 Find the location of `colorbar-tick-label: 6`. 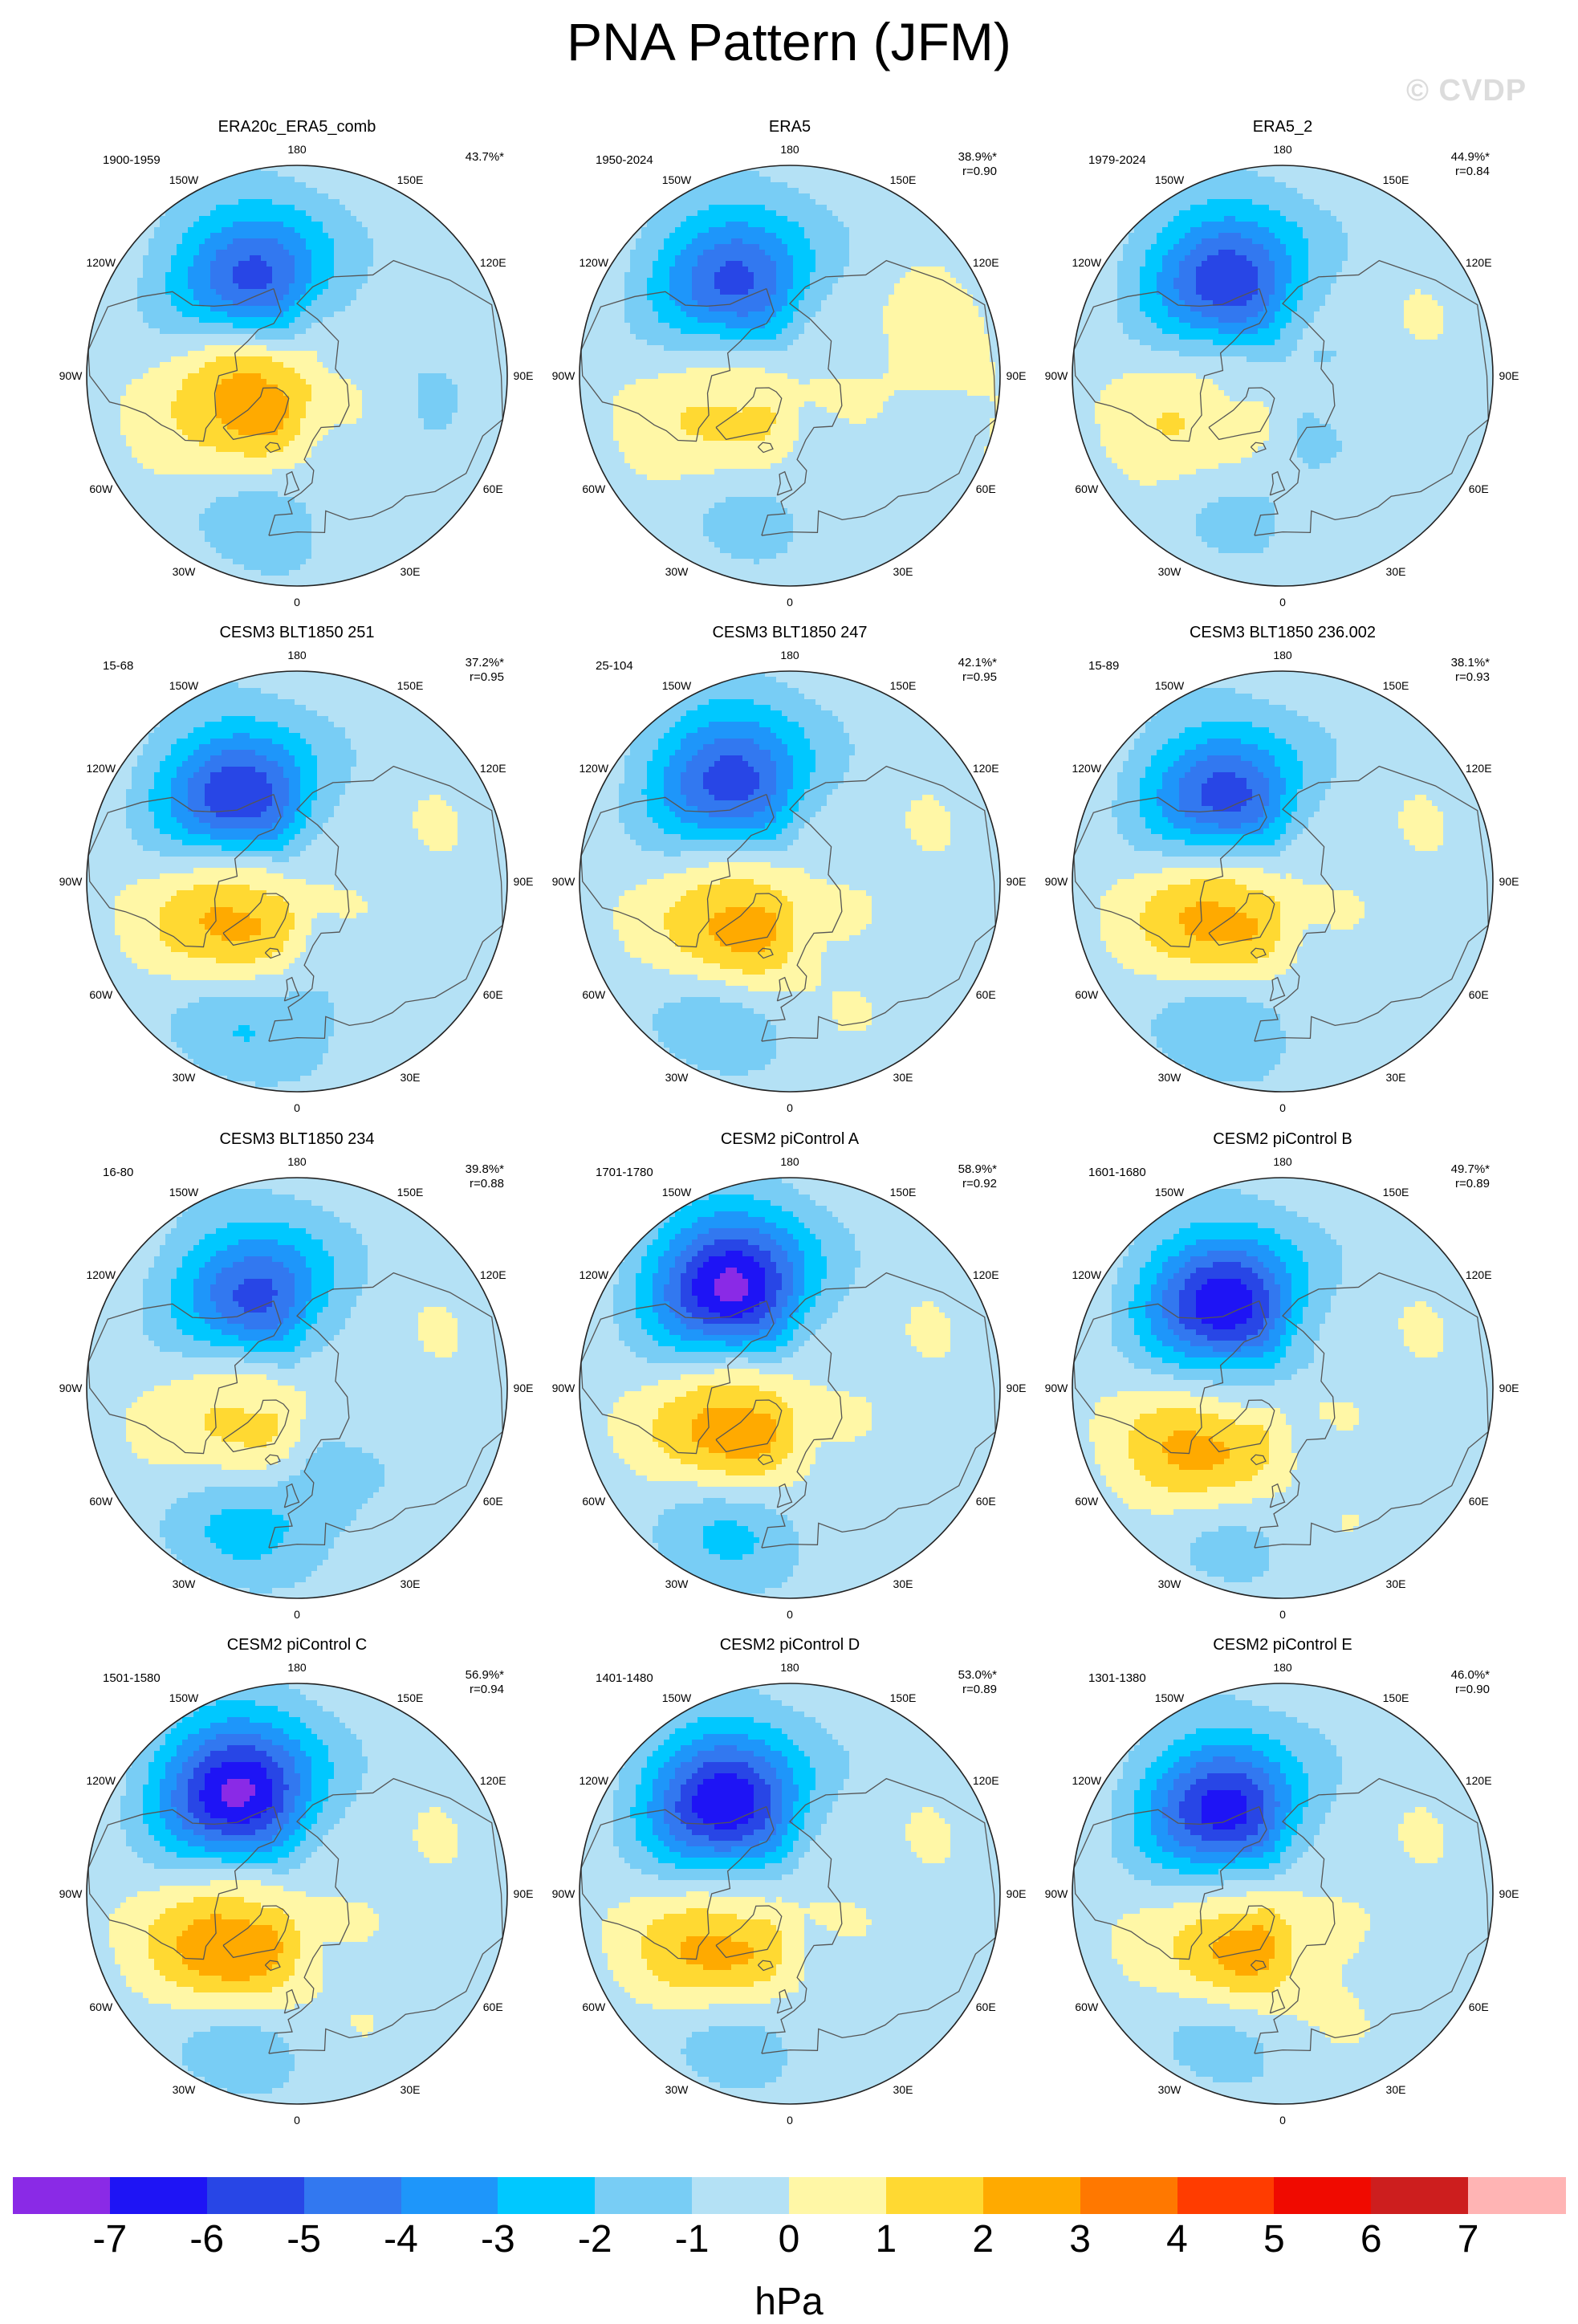

colorbar-tick-label: 6 is located at coordinates (1371, 2239).